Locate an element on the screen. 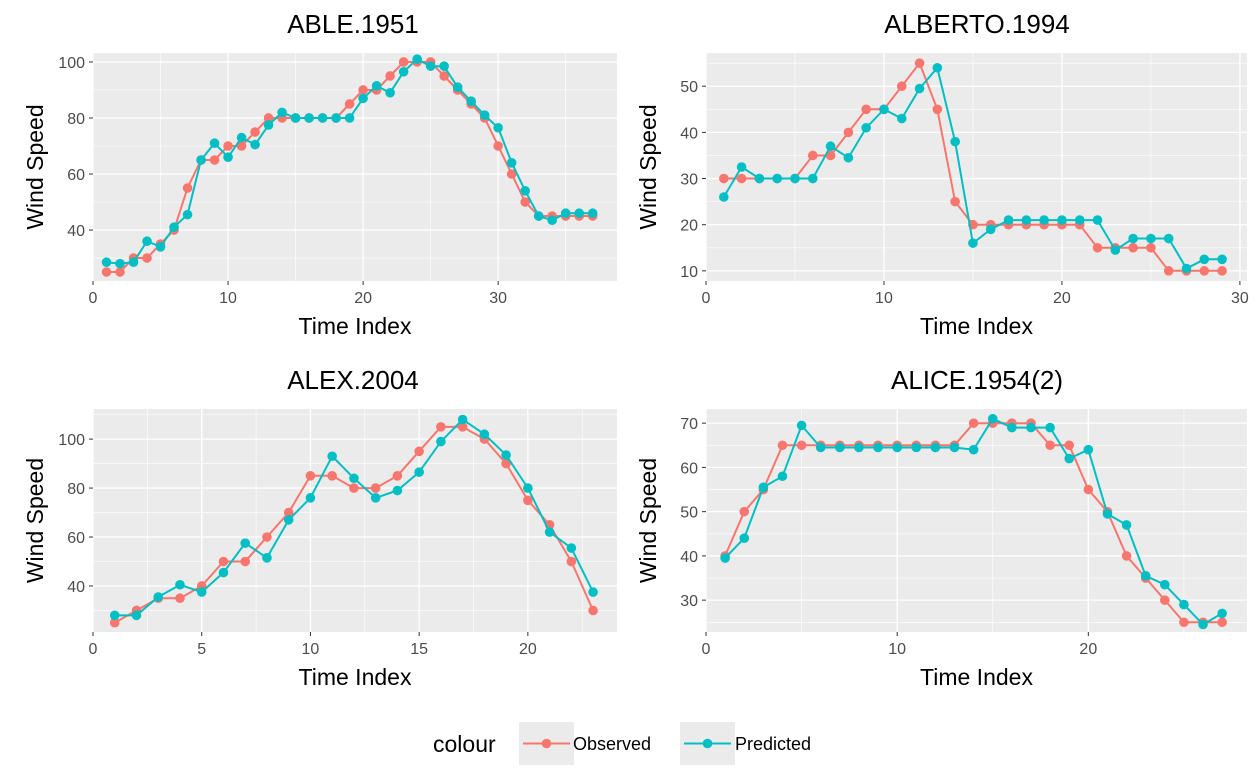  legend-item-observed-label: Observed is located at coordinates (612, 744).